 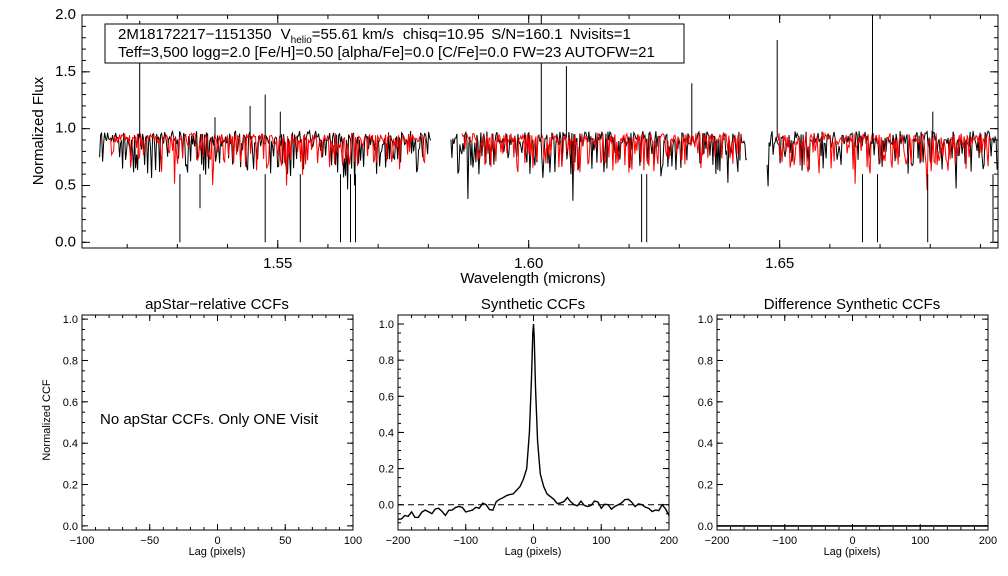 I want to click on apstar-title: apStar−relative CCFs, so click(x=217, y=304).